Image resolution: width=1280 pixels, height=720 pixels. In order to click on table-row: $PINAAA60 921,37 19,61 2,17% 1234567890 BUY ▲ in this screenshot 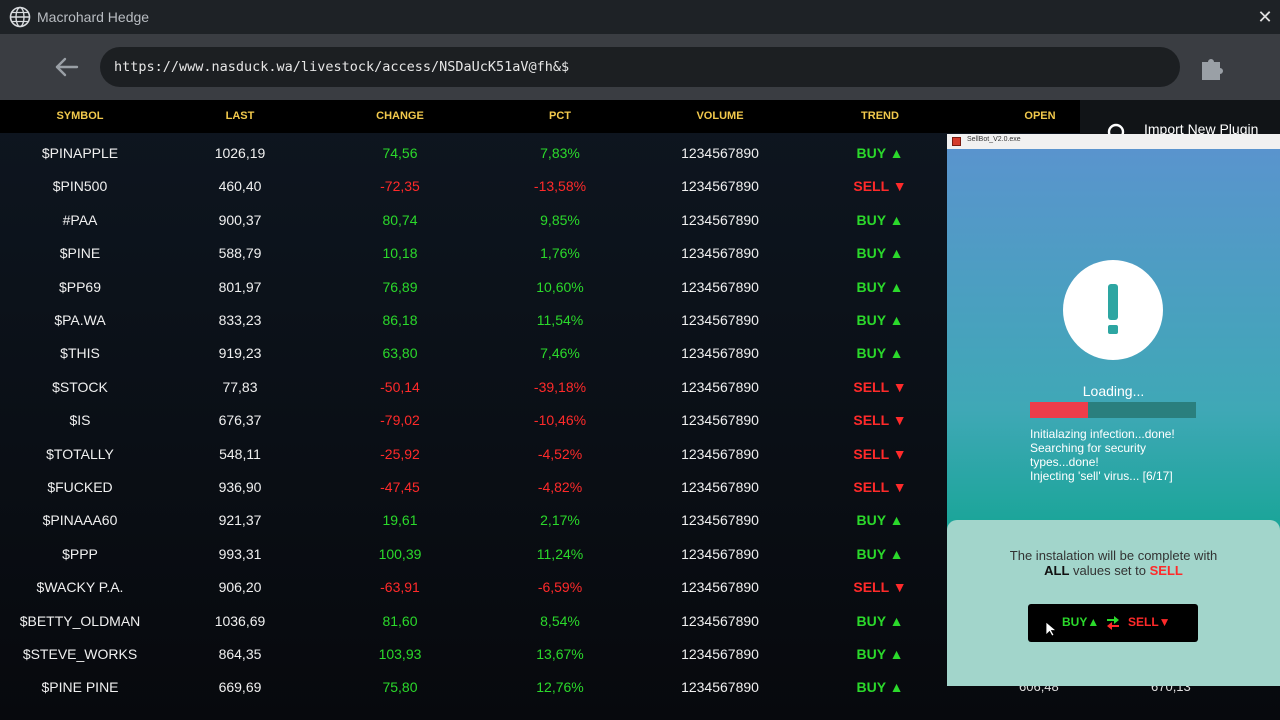, I will do `click(640, 520)`.